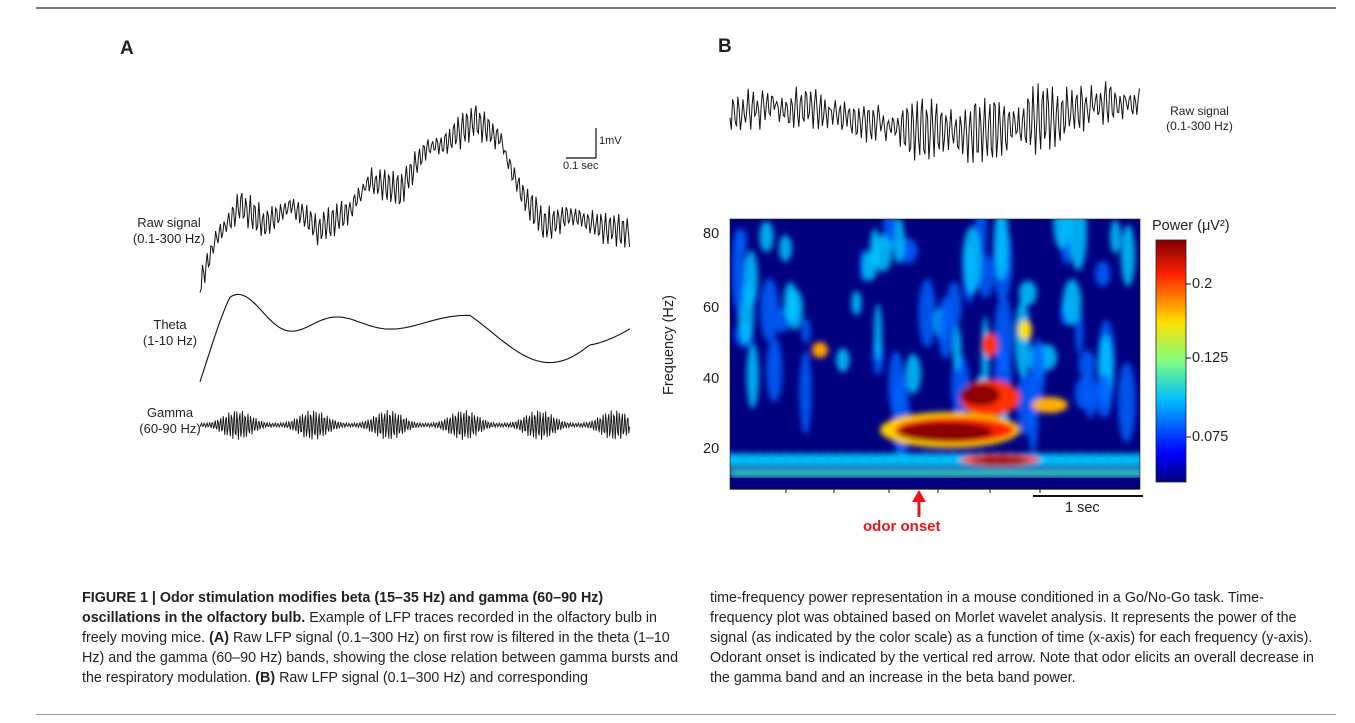  What do you see at coordinates (711, 308) in the screenshot?
I see `y-tick-60: 60` at bounding box center [711, 308].